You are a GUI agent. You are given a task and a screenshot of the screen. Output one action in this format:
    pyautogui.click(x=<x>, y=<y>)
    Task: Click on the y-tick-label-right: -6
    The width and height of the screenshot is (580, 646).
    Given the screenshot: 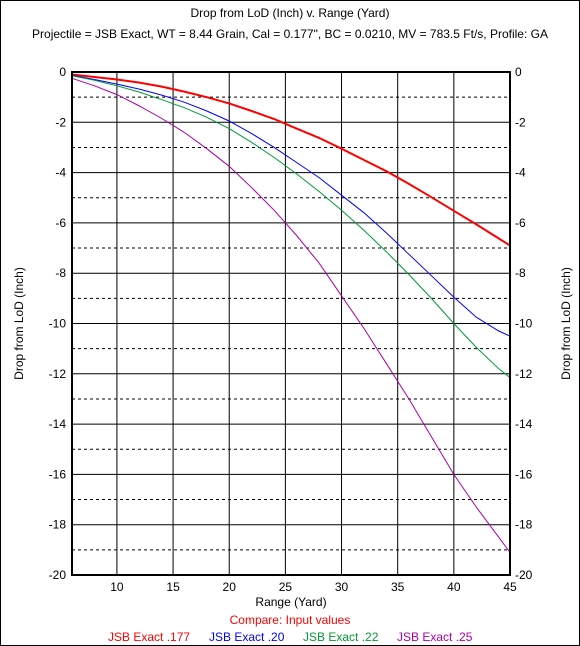 What is the action you would take?
    pyautogui.click(x=520, y=223)
    